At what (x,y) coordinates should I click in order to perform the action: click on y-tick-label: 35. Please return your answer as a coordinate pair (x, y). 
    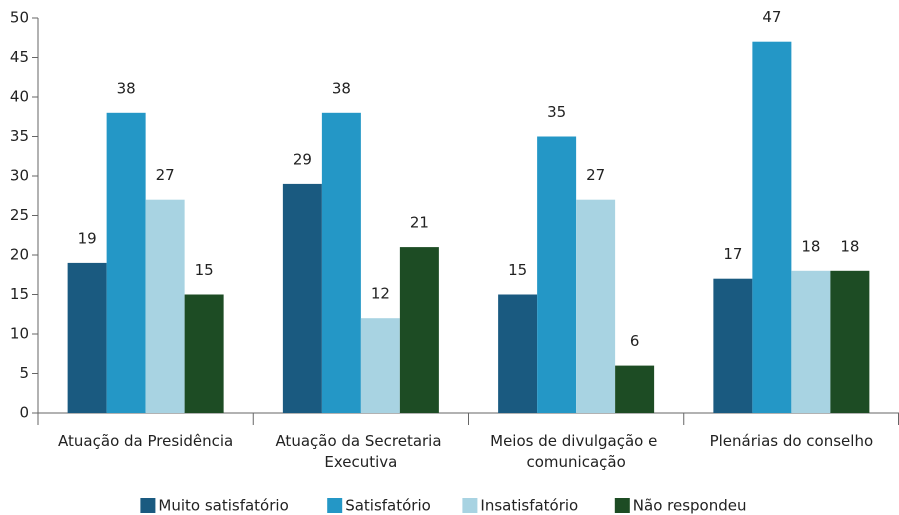
    Looking at the image, I should click on (19, 136).